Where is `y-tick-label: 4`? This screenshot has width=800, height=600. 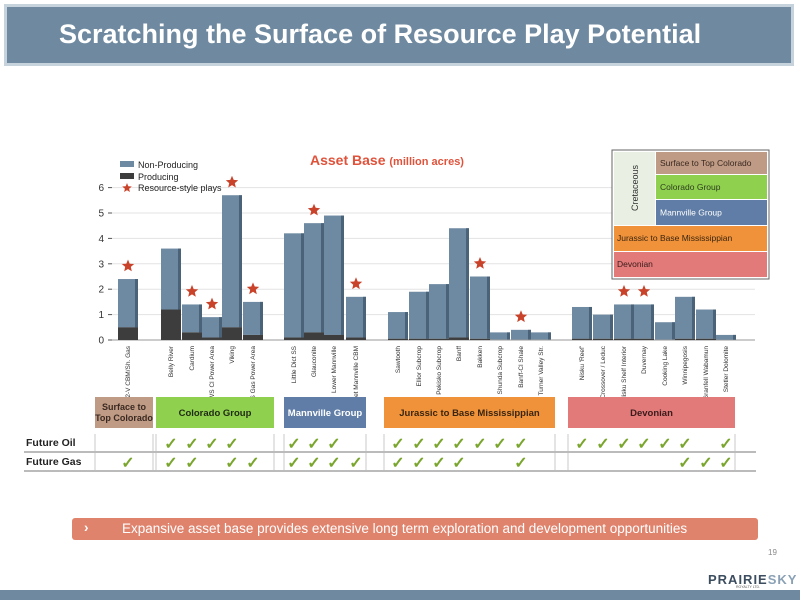 y-tick-label: 4 is located at coordinates (101, 239).